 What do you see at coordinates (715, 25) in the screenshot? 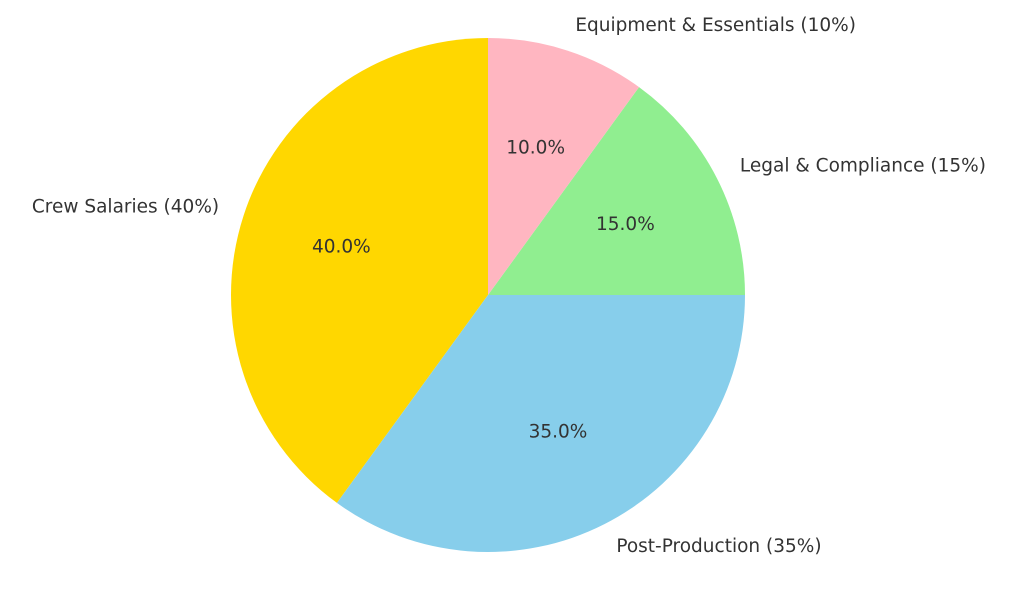
I see `slice-label: Equipment & Essentials (10%)` at bounding box center [715, 25].